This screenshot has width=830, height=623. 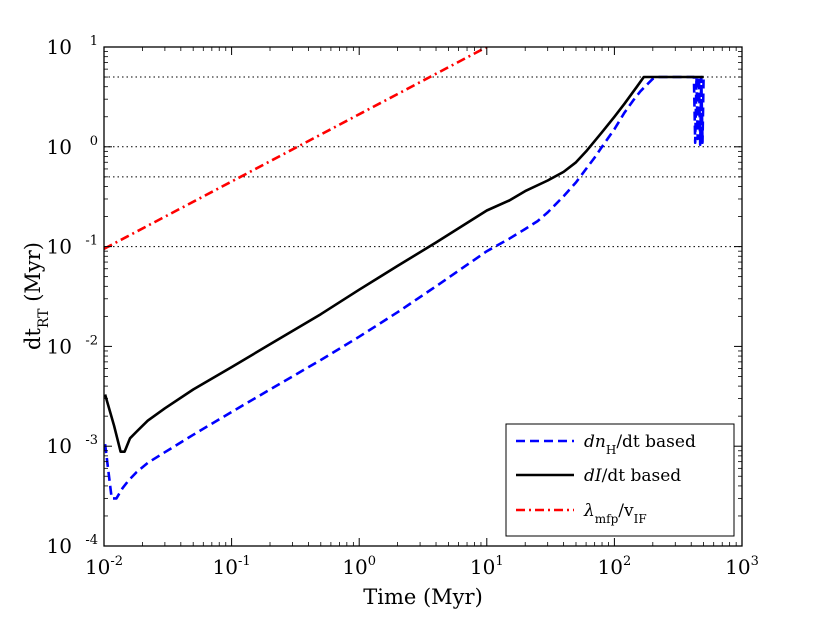 What do you see at coordinates (589, 511) in the screenshot?
I see `legend-label-lambda-a: λ` at bounding box center [589, 511].